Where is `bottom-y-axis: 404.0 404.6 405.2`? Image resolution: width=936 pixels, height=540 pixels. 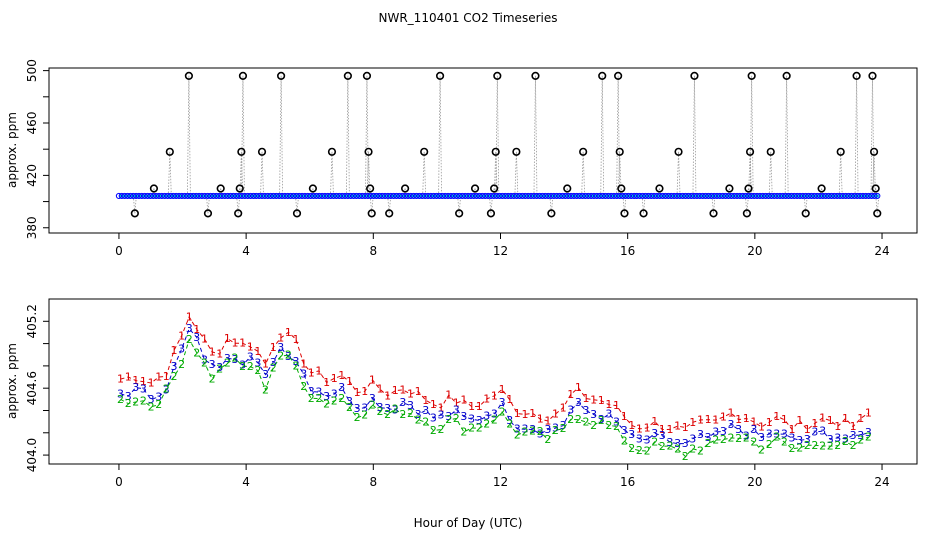
bottom-y-axis: 404.0 404.6 405.2 is located at coordinates (37, 388).